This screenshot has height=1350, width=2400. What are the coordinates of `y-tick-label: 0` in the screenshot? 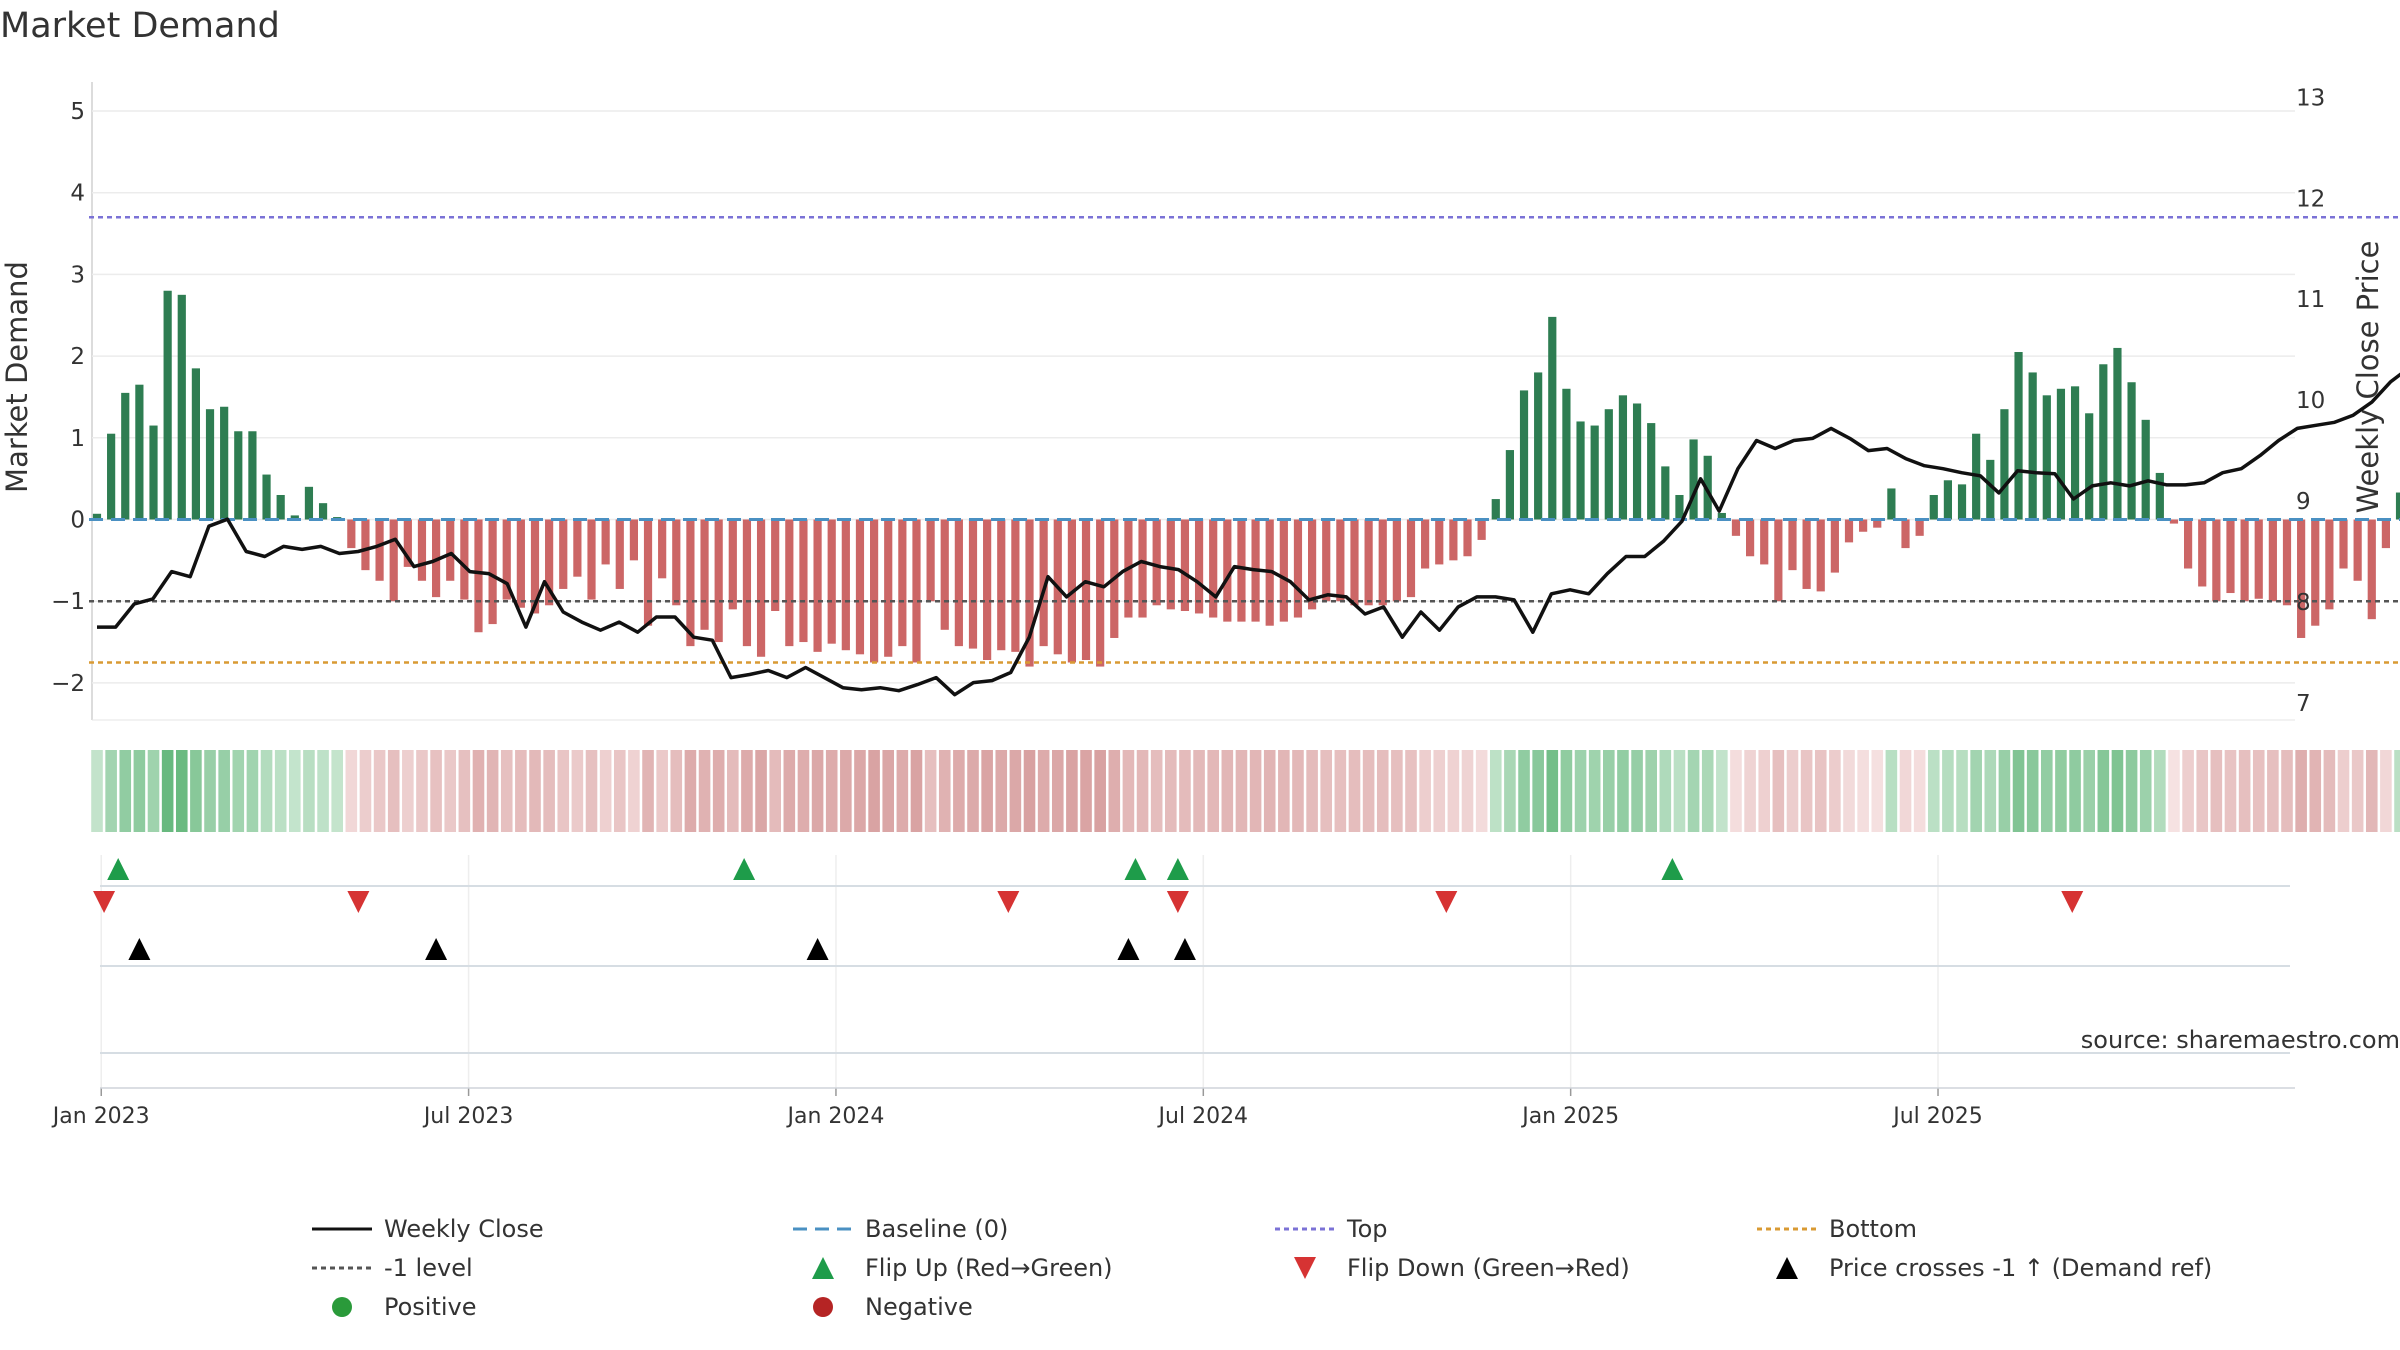 It's located at (77, 521).